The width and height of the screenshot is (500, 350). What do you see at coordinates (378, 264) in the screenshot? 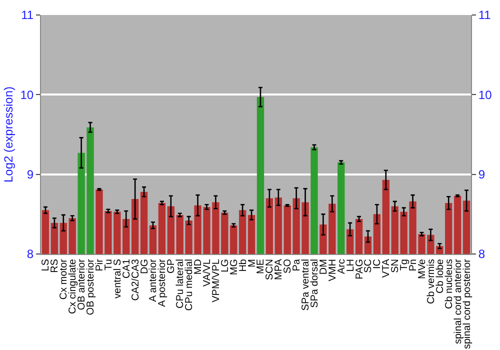
I see `x-tick-label: IC` at bounding box center [378, 264].